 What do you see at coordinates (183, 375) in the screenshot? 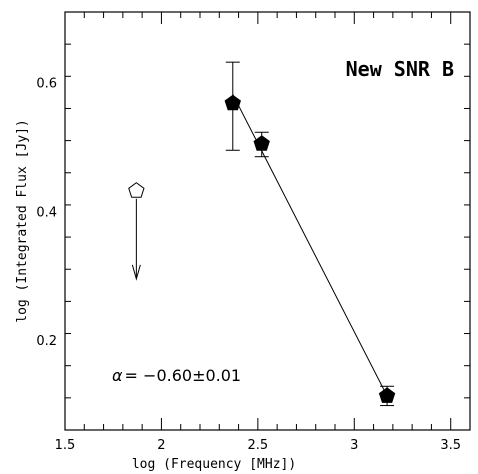
I see `alpha-value: = −0.60±0.01` at bounding box center [183, 375].